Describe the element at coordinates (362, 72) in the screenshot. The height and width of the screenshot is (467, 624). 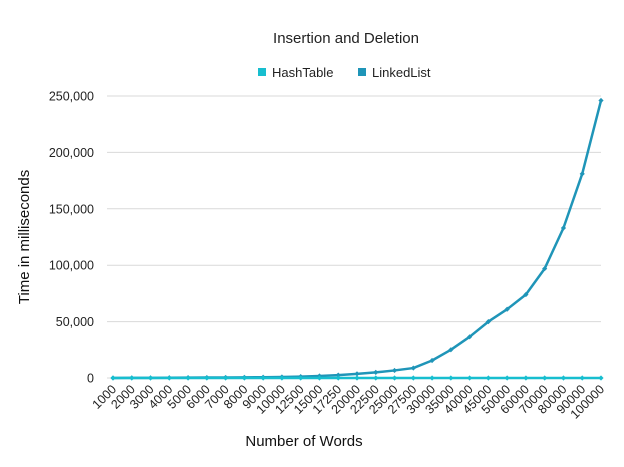
I see `legend-swatch-linkedlist` at that location.